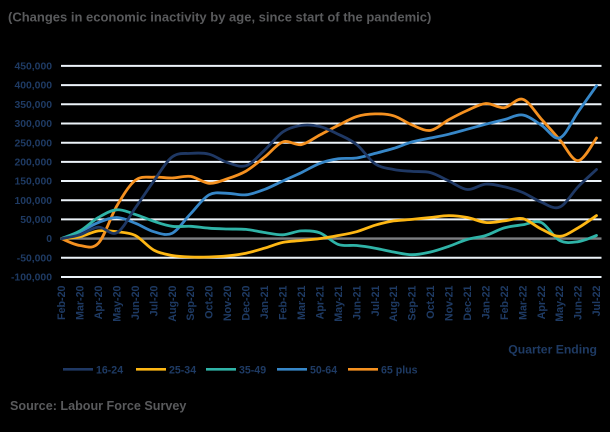 The image size is (610, 432). Describe the element at coordinates (302, 302) in the screenshot. I see `svg-text: Mar-21` at that location.